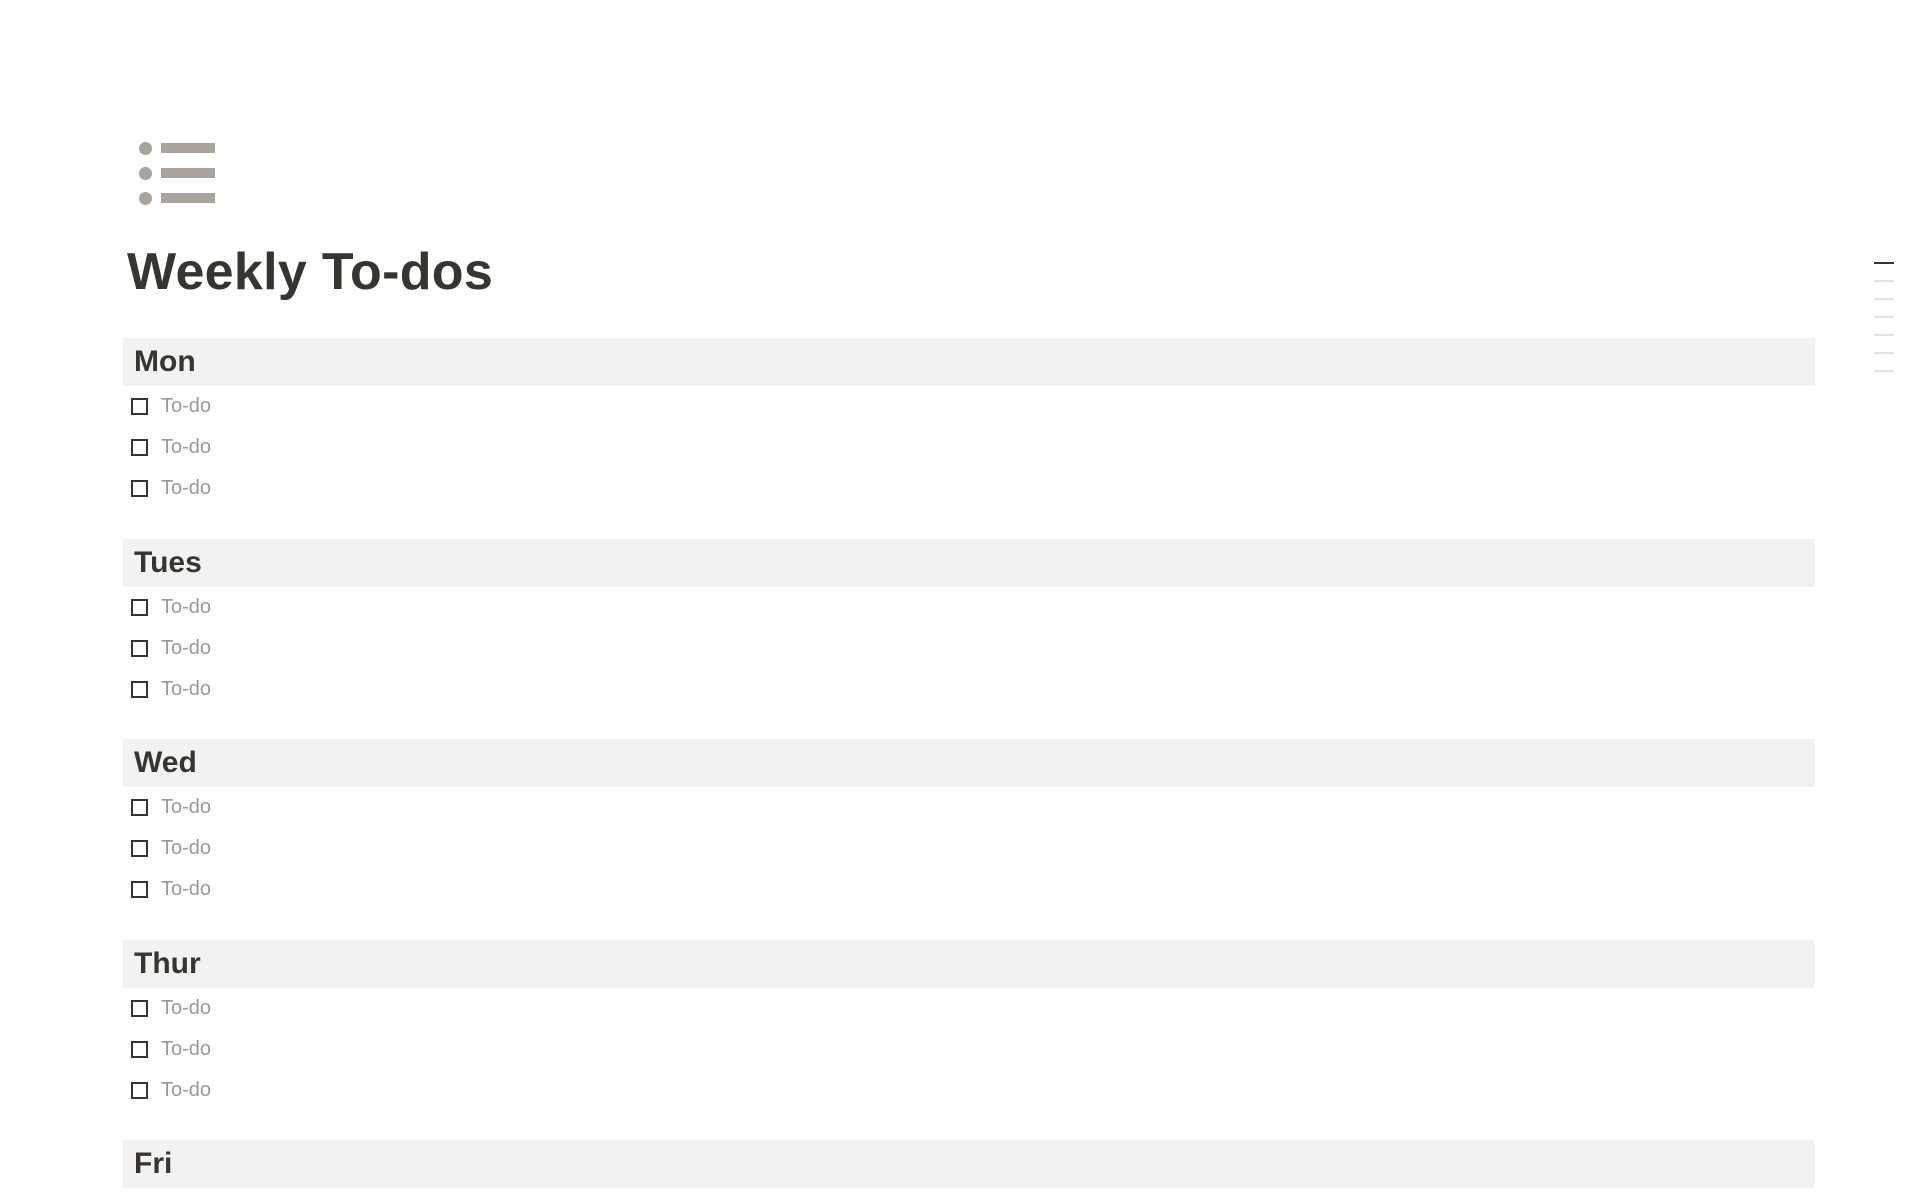  I want to click on day-section: Mon To-do To-do To-do, so click(969, 423).